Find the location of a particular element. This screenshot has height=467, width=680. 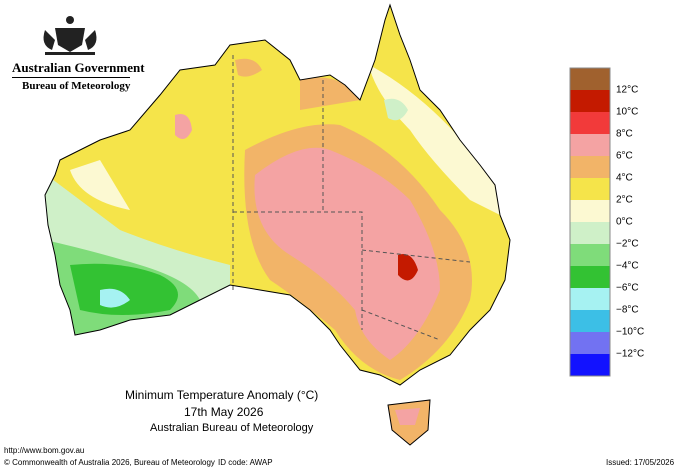

legend-label: −10°C is located at coordinates (630, 332).